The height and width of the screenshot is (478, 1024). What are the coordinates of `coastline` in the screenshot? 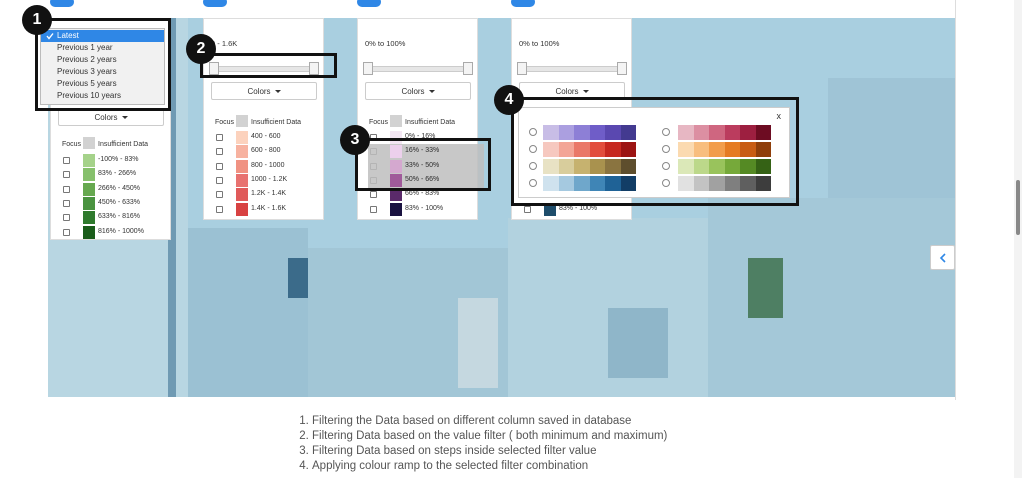 It's located at (172, 207).